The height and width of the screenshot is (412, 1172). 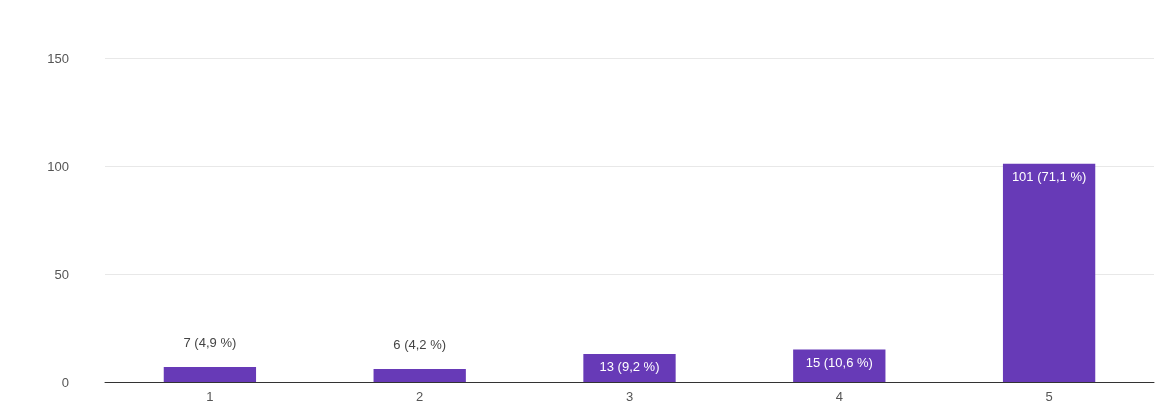 I want to click on x-tick-label: 3, so click(x=629, y=396).